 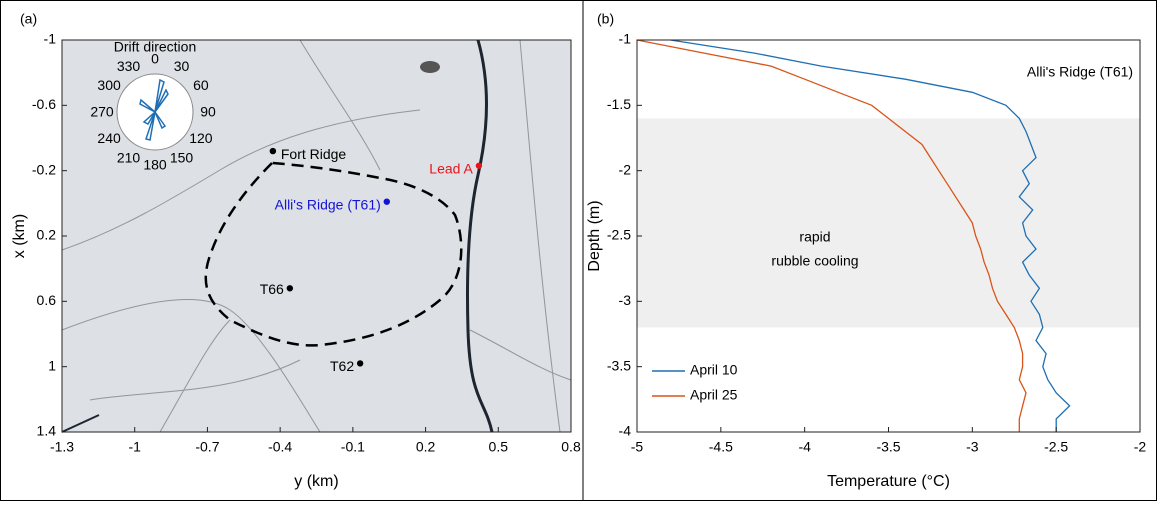 What do you see at coordinates (155, 47) in the screenshot?
I see `inset-title: Drift direction` at bounding box center [155, 47].